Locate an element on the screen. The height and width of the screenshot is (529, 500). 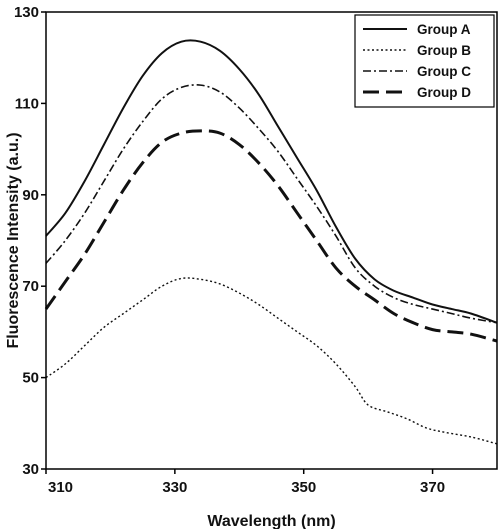
legend-label: Group B is located at coordinates (444, 50).